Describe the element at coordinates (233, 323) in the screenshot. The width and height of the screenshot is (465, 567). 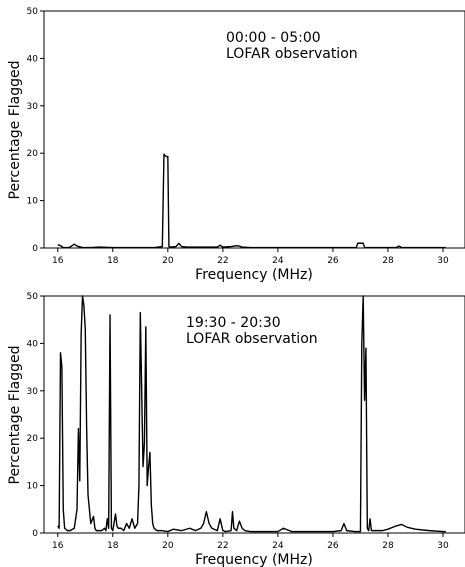
I see `annotation-line-1: 19:30 - 20:30` at that location.